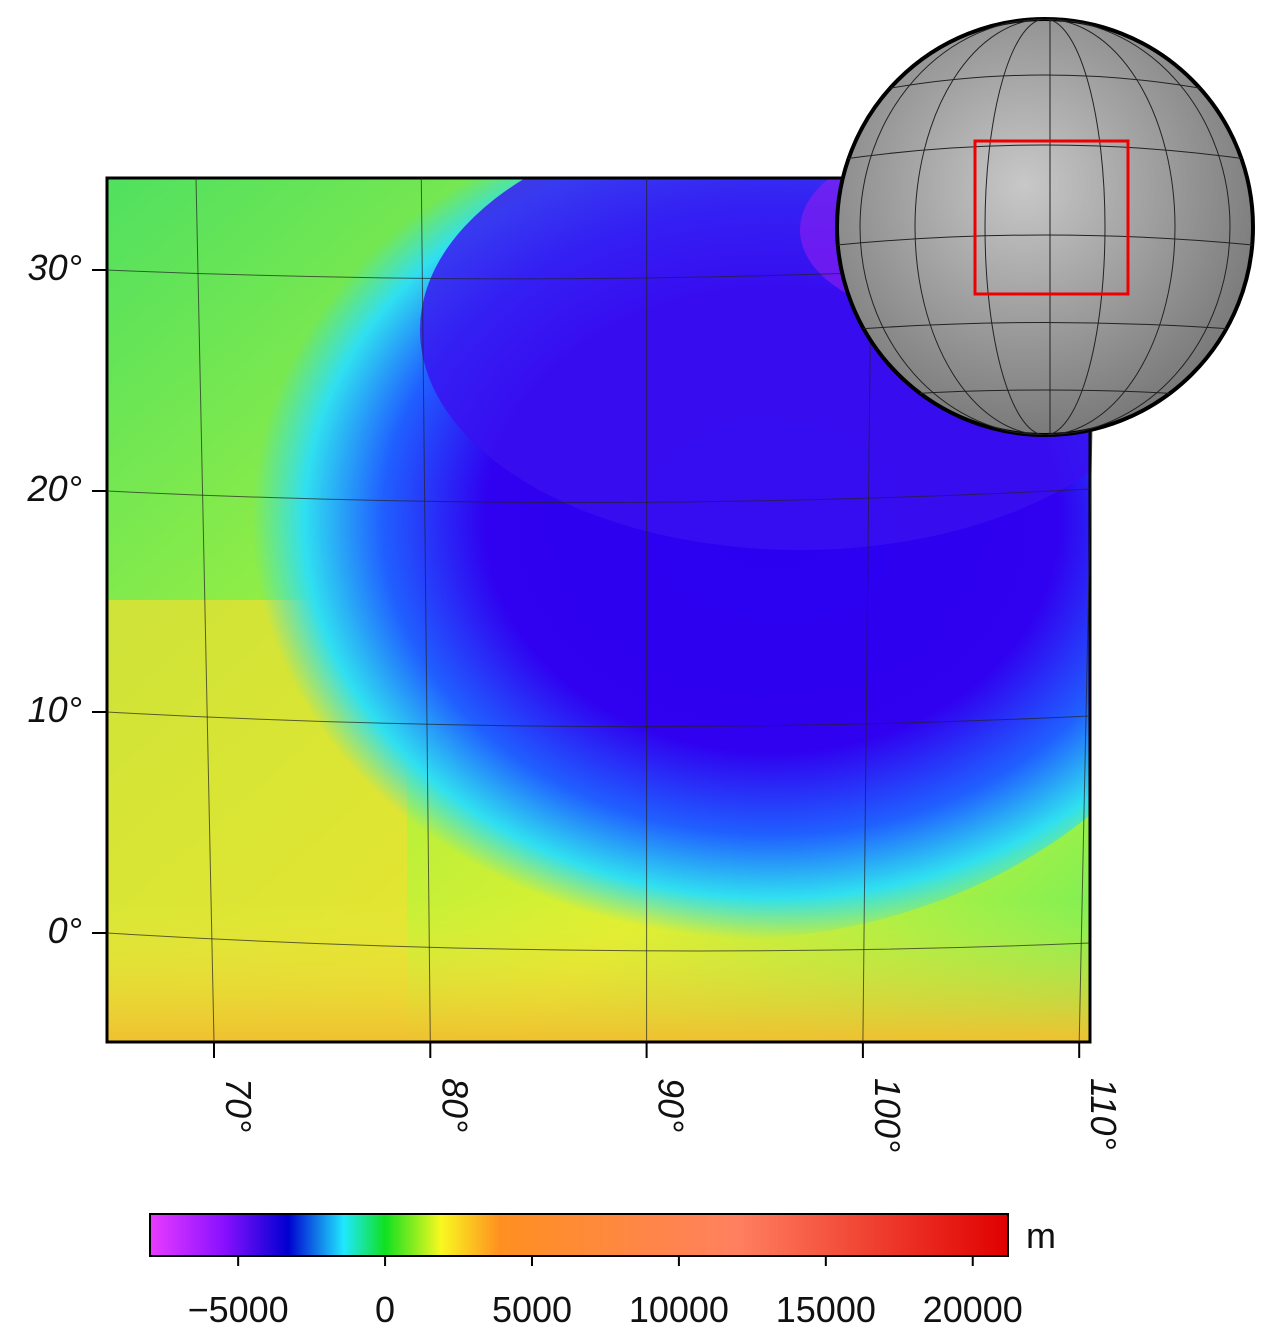  What do you see at coordinates (55, 709) in the screenshot?
I see `lat-label: 10°` at bounding box center [55, 709].